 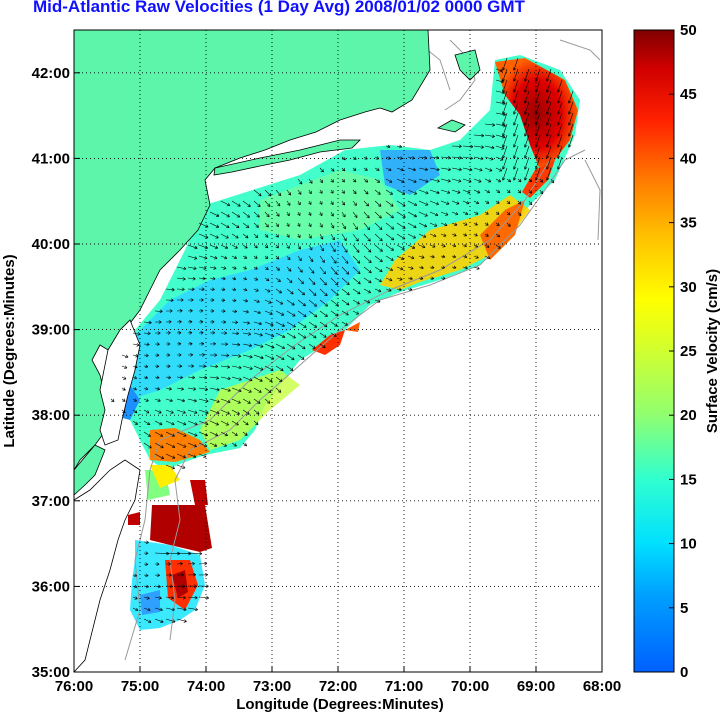 I want to click on longitude-tick-label: 72:00, so click(x=338, y=686).